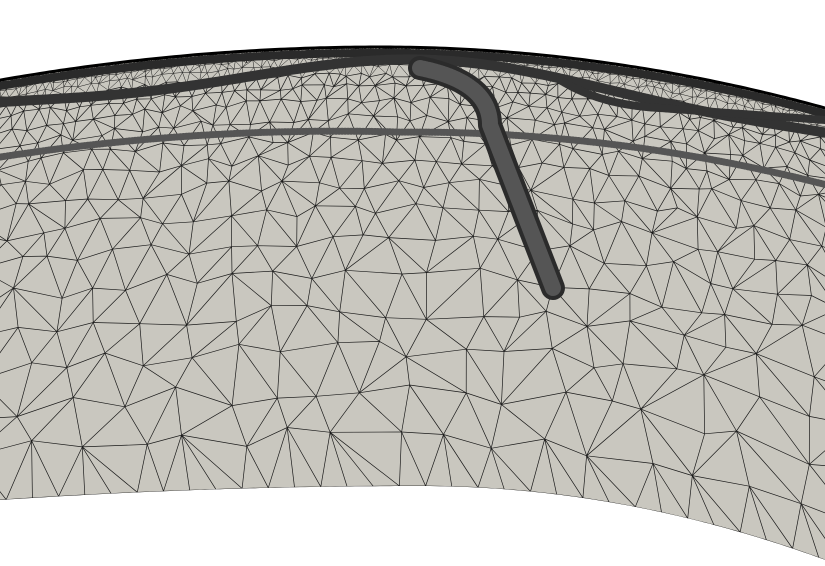  What do you see at coordinates (486, 178) in the screenshot?
I see `fin-core` at bounding box center [486, 178].